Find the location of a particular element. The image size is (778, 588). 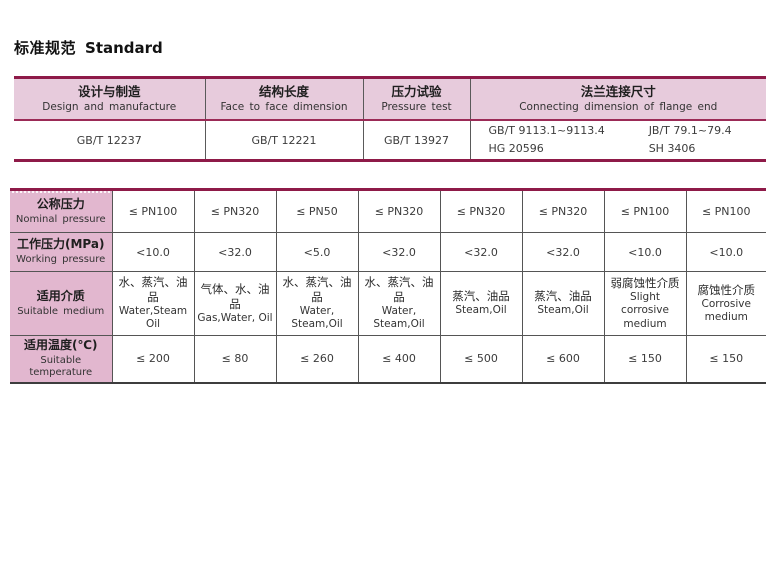

row-header-working-pressure: 工作压力(MPa) Working pressure is located at coordinates (61, 252).